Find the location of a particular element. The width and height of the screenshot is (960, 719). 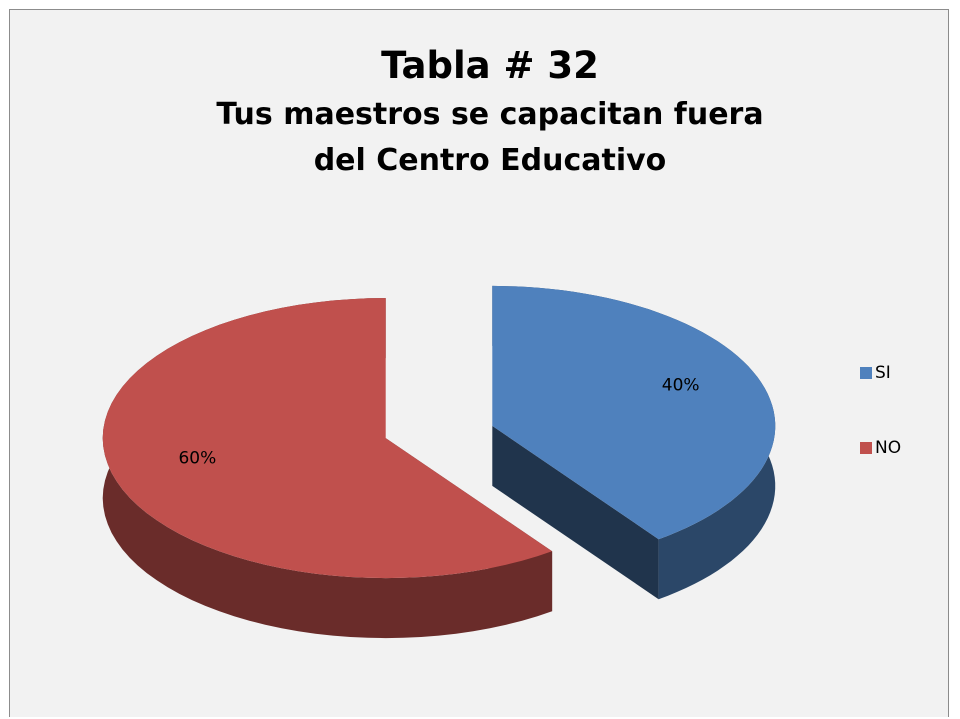

legend-label: SI is located at coordinates (883, 373).